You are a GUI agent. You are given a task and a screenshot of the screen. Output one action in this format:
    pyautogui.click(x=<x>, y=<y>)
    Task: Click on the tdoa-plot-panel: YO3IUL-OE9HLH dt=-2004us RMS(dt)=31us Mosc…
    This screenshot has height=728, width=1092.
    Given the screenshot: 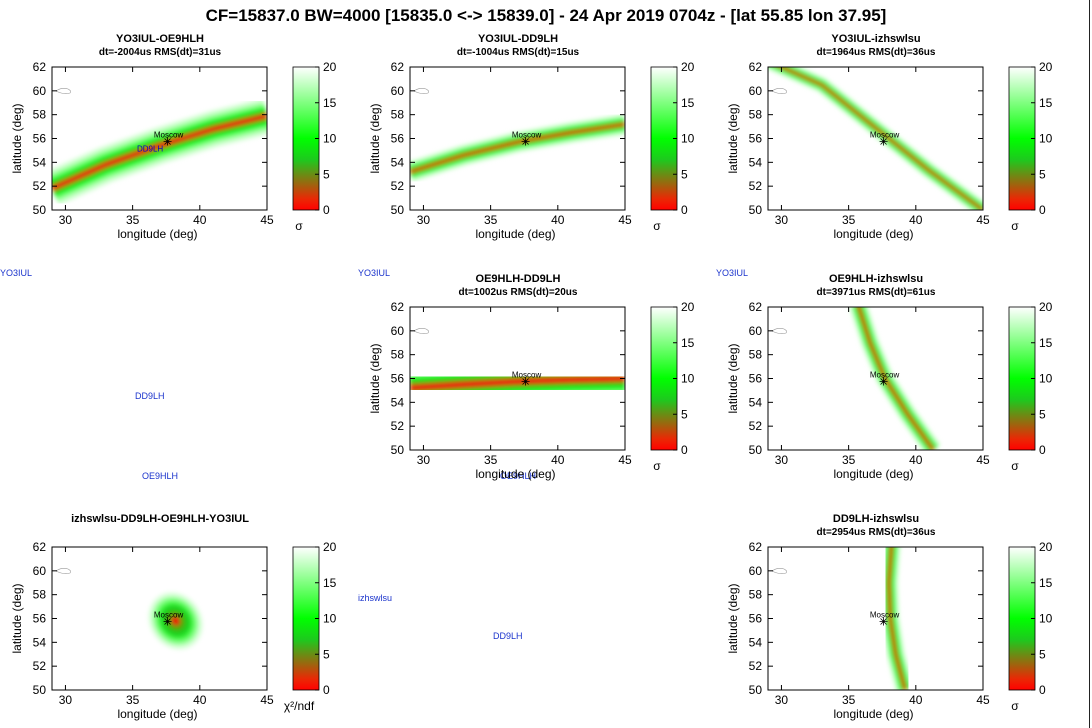 What is the action you would take?
    pyautogui.click(x=173, y=137)
    